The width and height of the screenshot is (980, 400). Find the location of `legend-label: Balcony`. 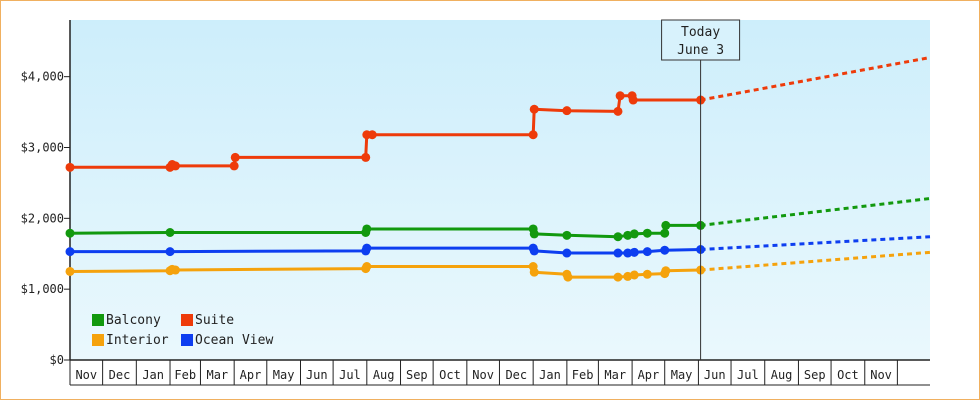

legend-label: Balcony is located at coordinates (133, 320).